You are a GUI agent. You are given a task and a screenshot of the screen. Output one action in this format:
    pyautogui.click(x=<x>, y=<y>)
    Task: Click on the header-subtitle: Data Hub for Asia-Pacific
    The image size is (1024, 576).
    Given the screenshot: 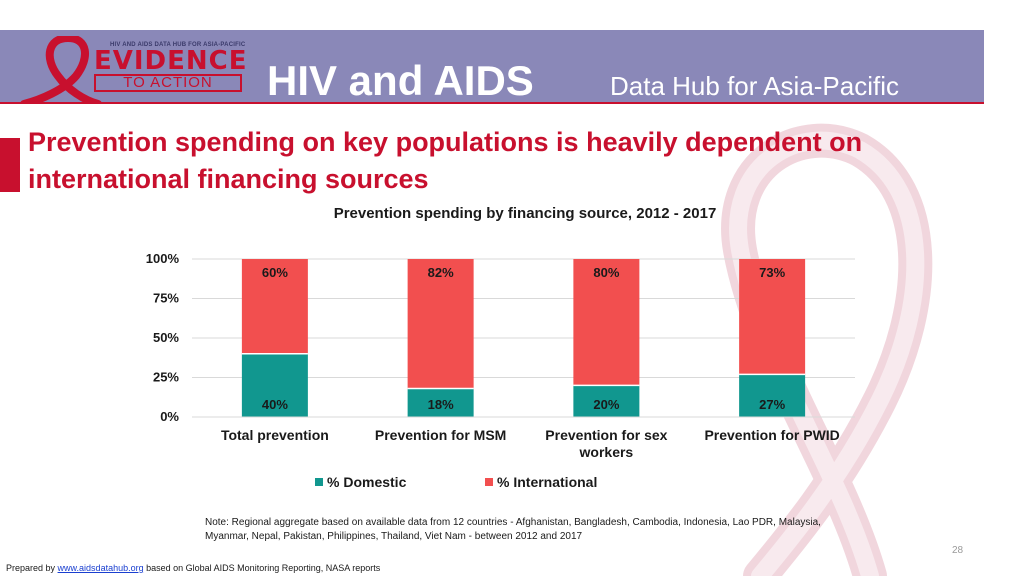 What is the action you would take?
    pyautogui.click(x=755, y=86)
    